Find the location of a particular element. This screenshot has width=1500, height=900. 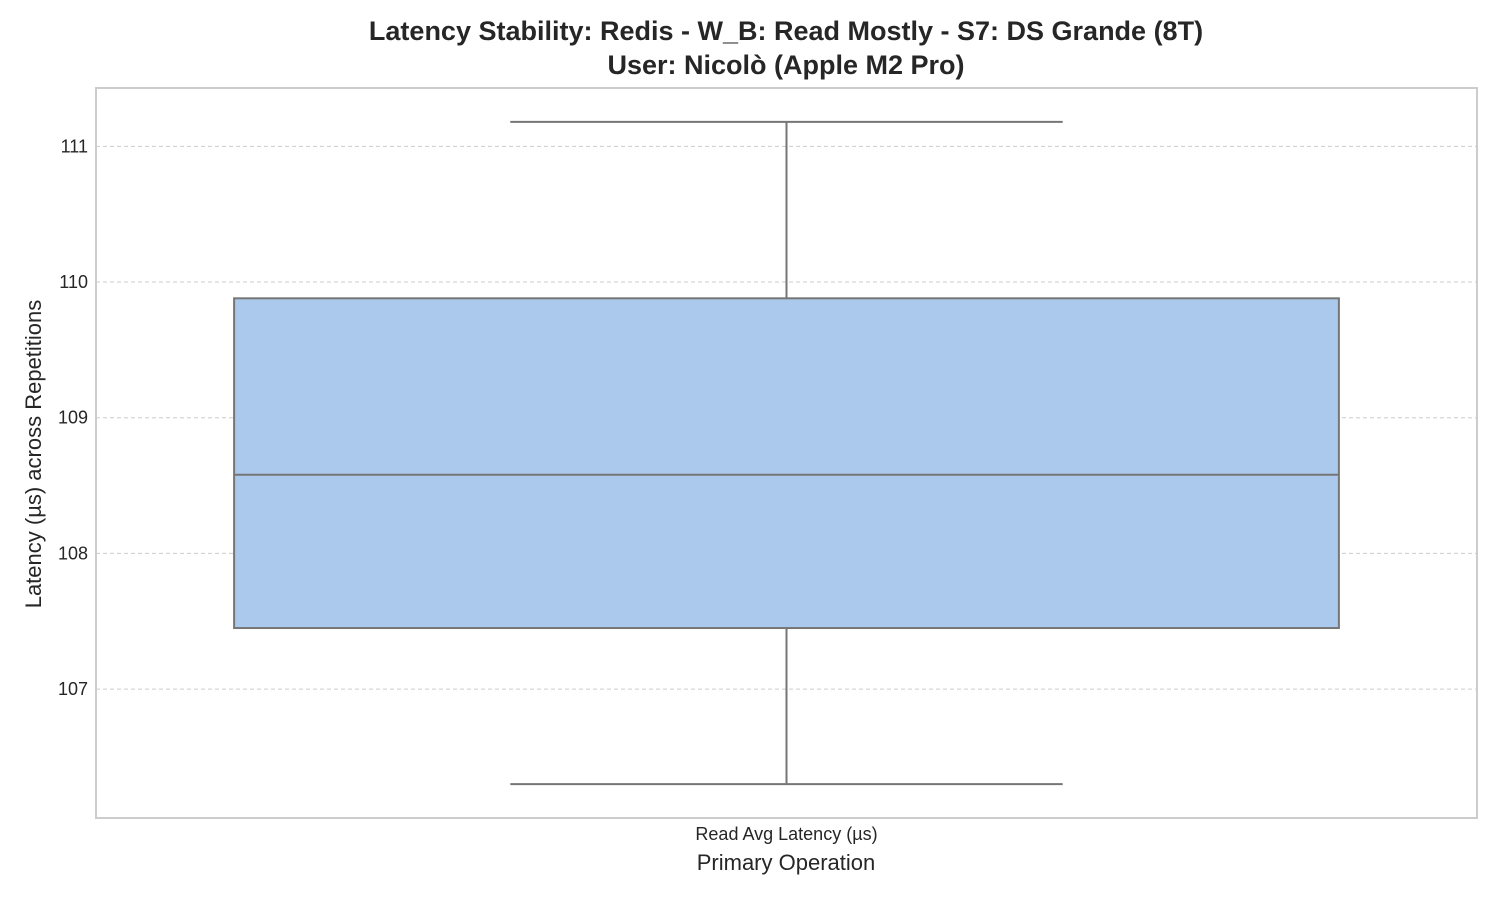

y-tick-label: 108 is located at coordinates (73, 553).